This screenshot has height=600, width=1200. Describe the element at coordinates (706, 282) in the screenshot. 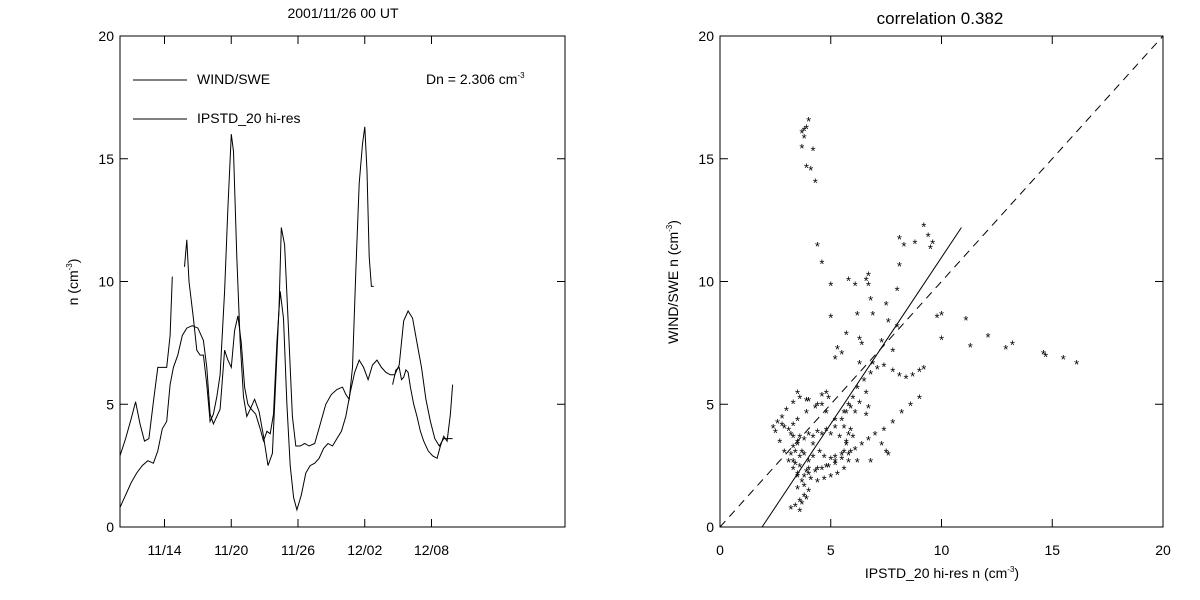

I see `y-tick-label: 10` at that location.